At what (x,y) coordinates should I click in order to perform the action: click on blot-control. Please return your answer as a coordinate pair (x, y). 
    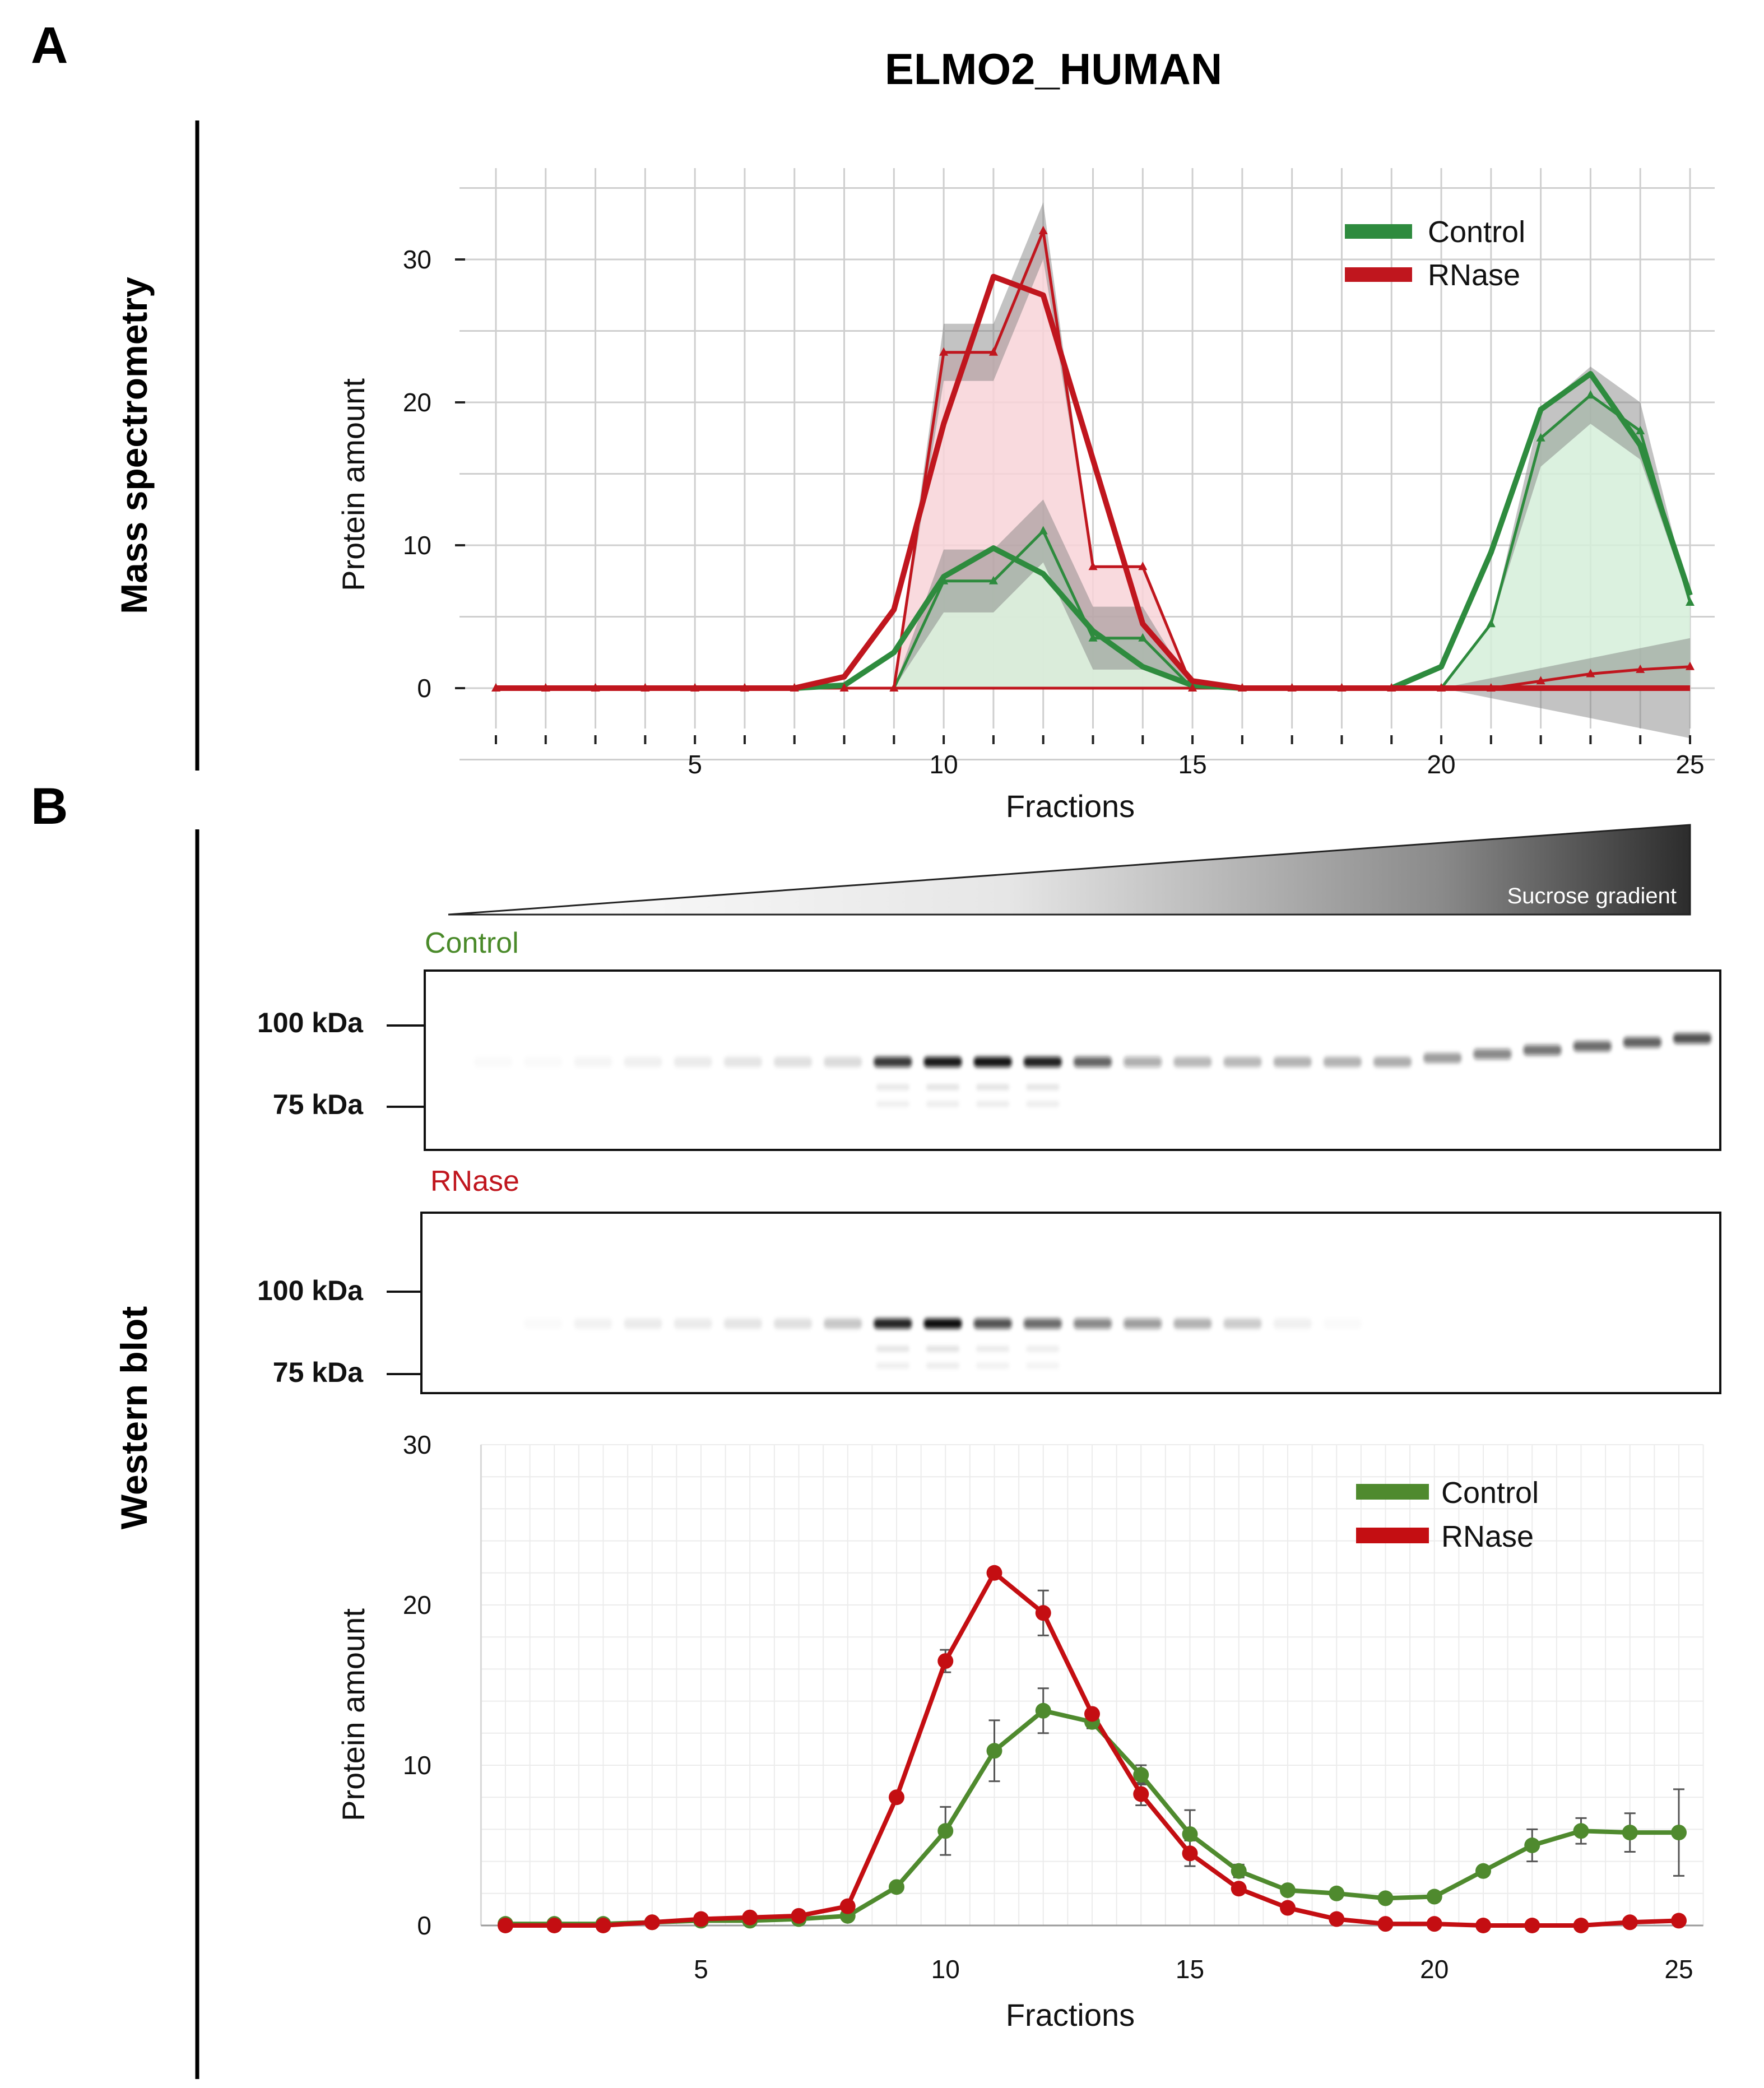
    Looking at the image, I should click on (1072, 1060).